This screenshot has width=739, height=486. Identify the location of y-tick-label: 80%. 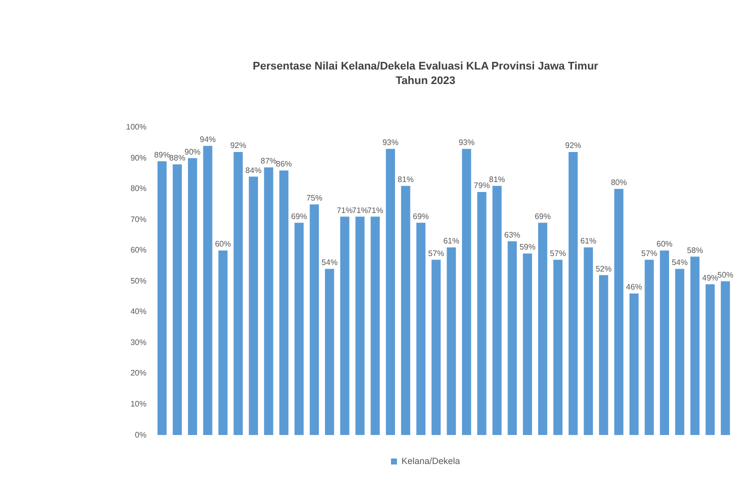
(138, 189).